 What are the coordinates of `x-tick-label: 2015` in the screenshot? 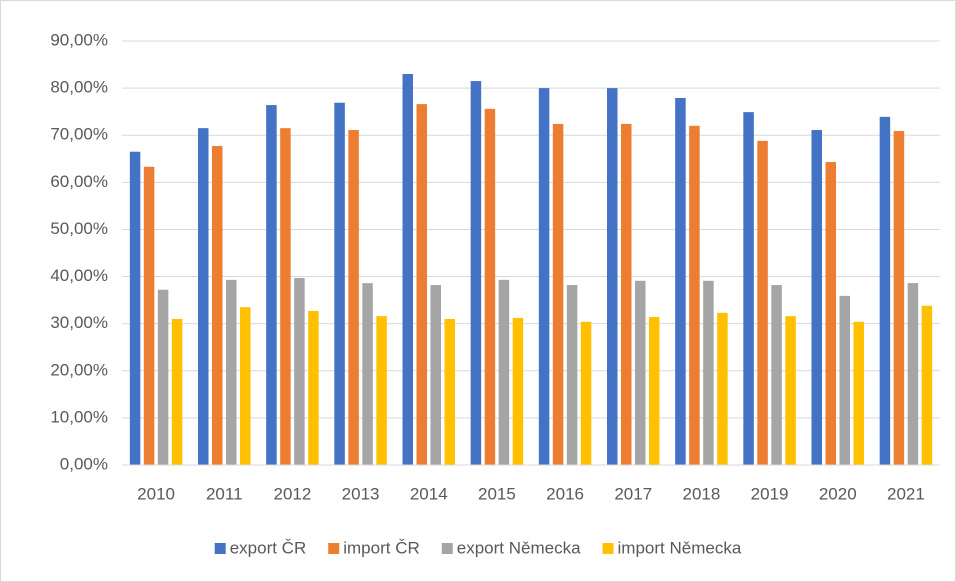 It's located at (497, 493).